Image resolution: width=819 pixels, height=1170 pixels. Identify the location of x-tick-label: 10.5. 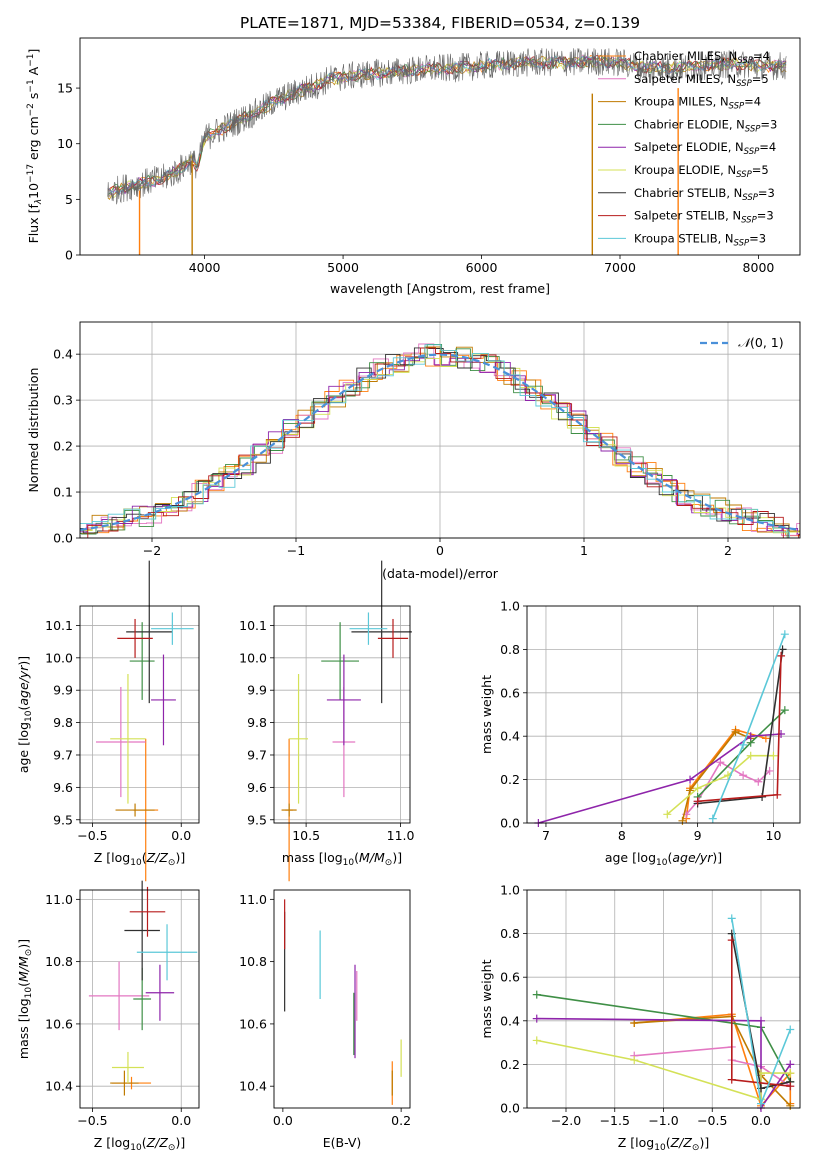
(306, 835).